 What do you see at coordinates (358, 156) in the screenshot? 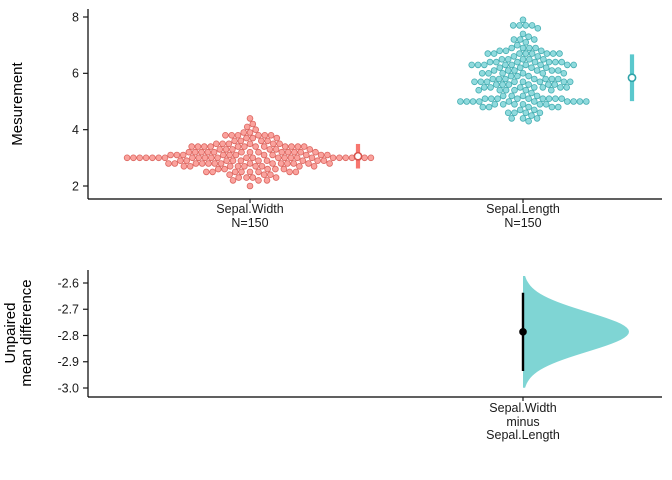
I see `group-mean-marker` at bounding box center [358, 156].